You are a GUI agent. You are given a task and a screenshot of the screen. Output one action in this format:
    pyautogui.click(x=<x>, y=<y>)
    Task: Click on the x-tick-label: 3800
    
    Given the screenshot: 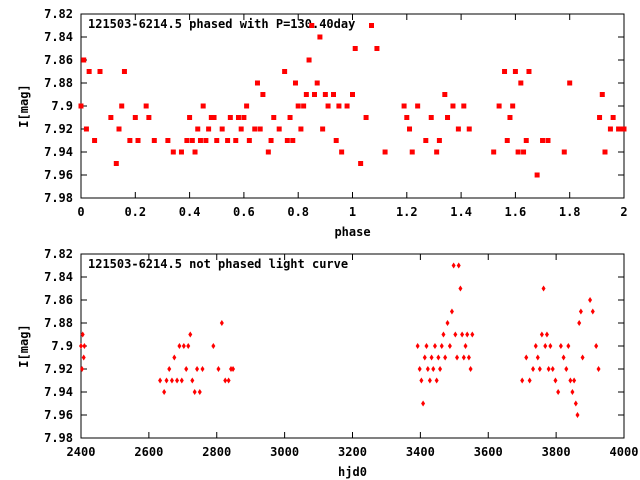 What is the action you would take?
    pyautogui.click(x=556, y=452)
    